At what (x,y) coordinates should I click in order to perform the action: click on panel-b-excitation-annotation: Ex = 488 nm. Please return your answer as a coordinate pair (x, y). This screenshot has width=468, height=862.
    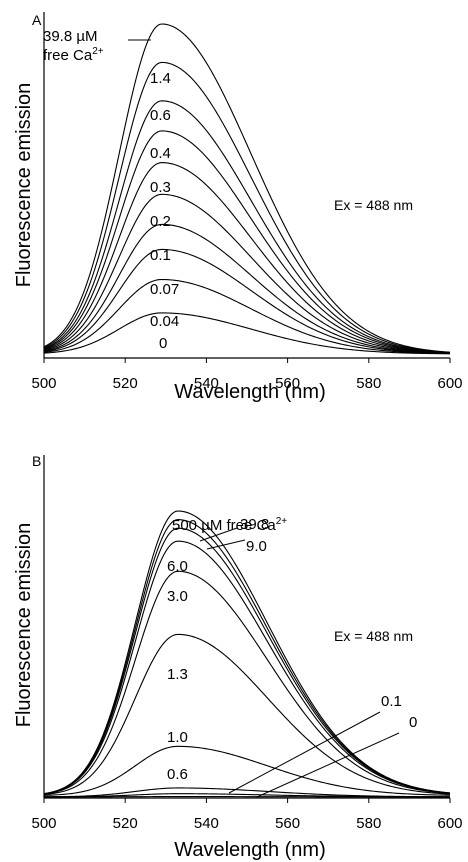
    Looking at the image, I should click on (373, 636).